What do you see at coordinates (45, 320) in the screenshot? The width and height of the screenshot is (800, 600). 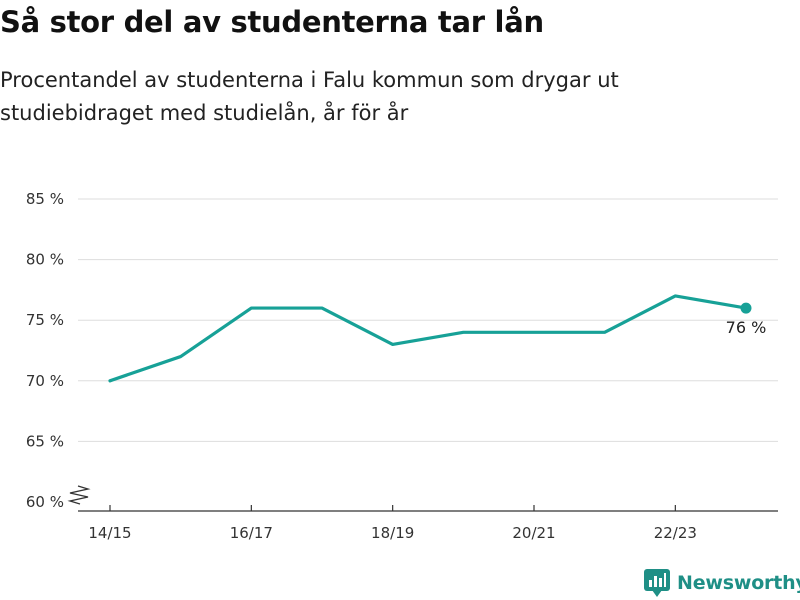 I see `y-tick-label: 75 %` at bounding box center [45, 320].